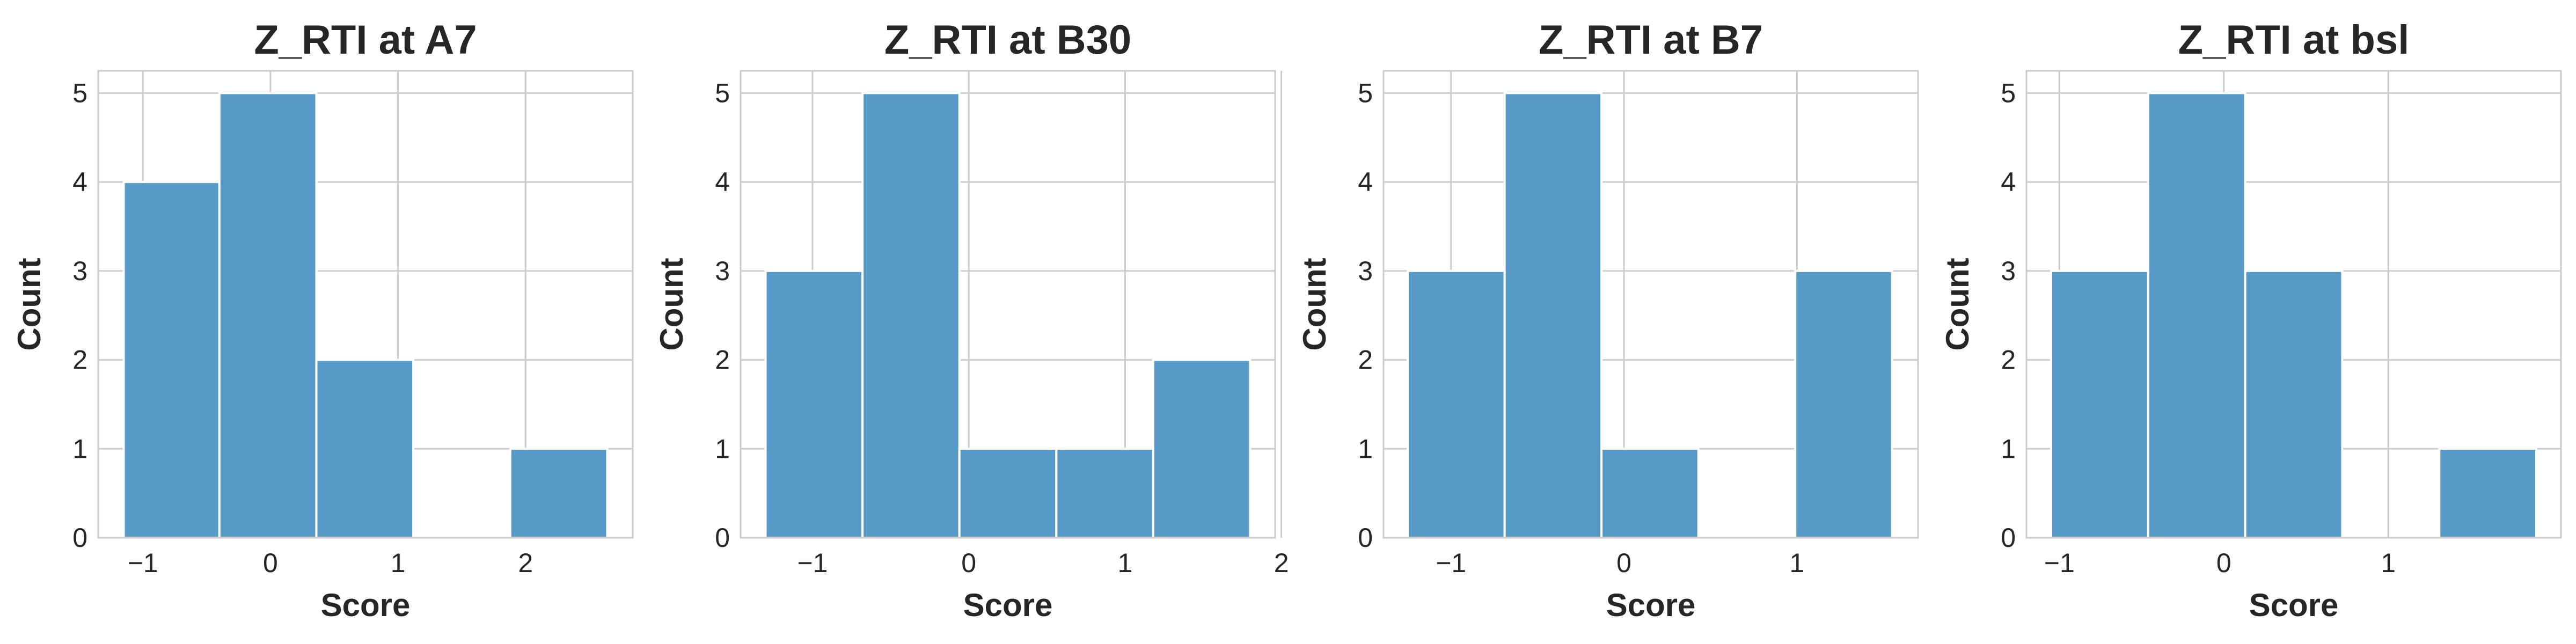 The width and height of the screenshot is (2576, 644). Describe the element at coordinates (365, 40) in the screenshot. I see `chart-title: Z_RTI at A7` at that location.